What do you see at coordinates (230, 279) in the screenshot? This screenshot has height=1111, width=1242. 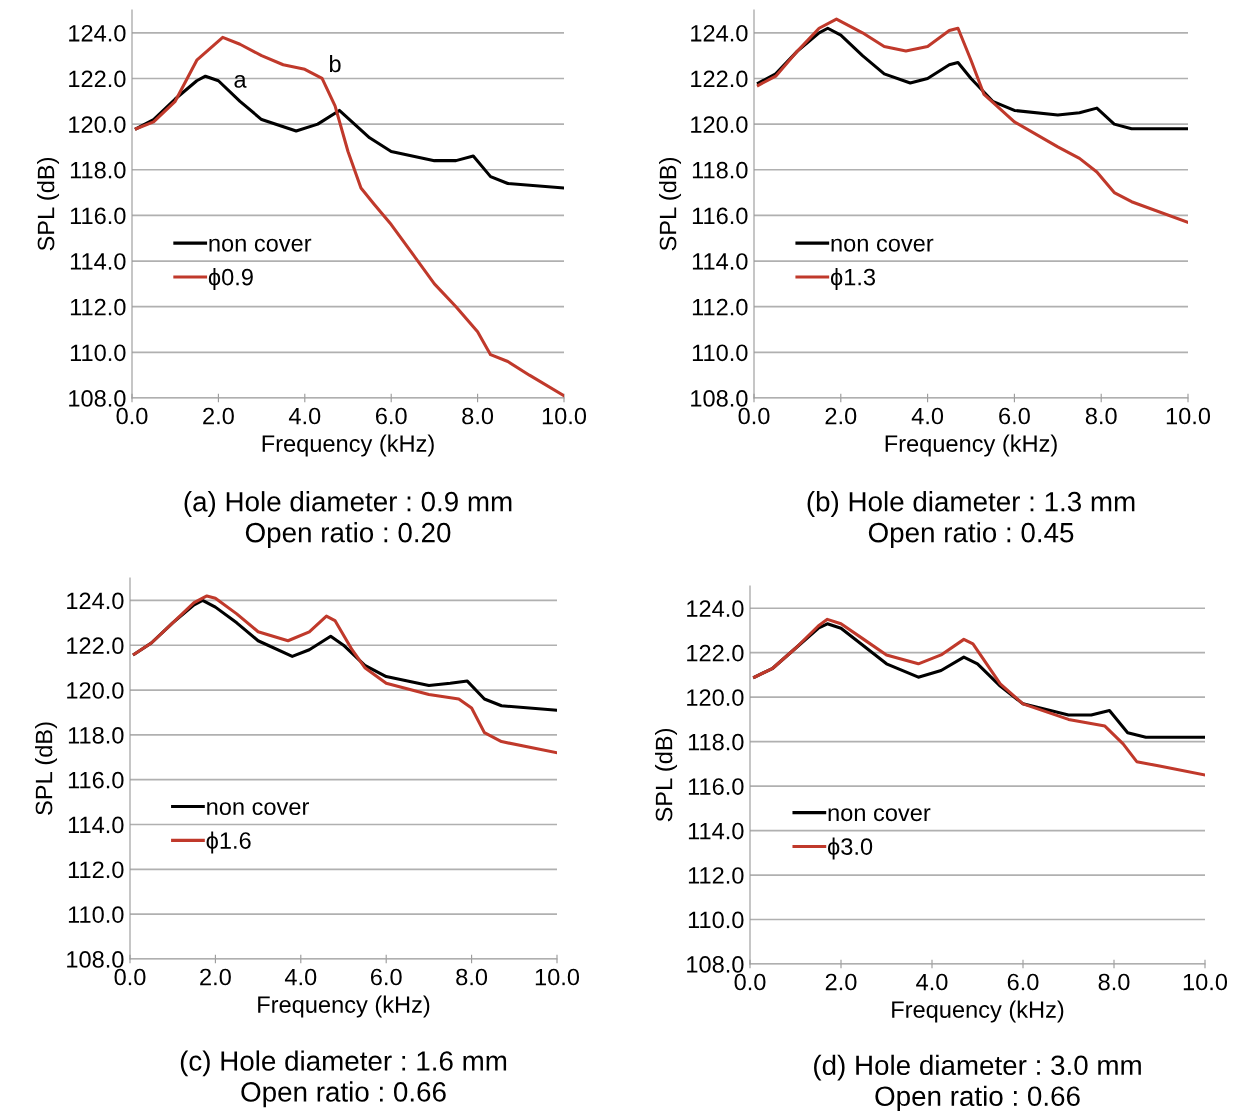 I see `legend-label: ϕ0.9` at bounding box center [230, 279].